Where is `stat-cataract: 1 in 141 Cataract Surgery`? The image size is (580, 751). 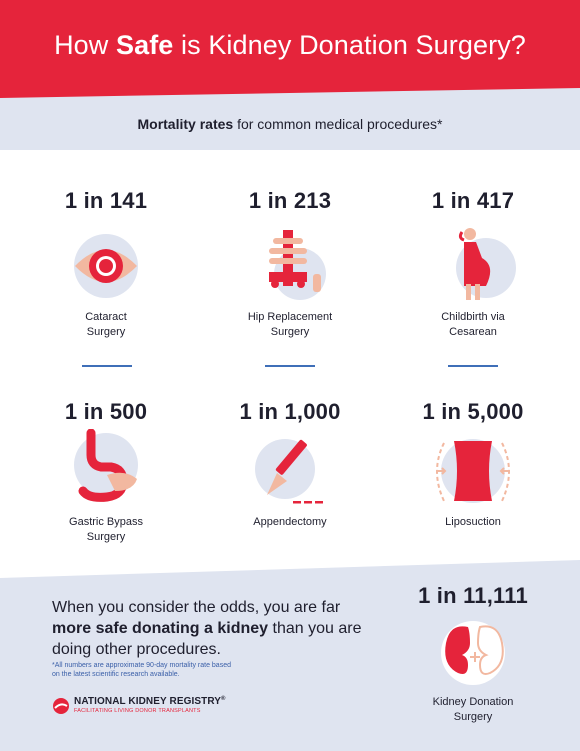 stat-cataract: 1 in 141 Cataract Surgery is located at coordinates (106, 264).